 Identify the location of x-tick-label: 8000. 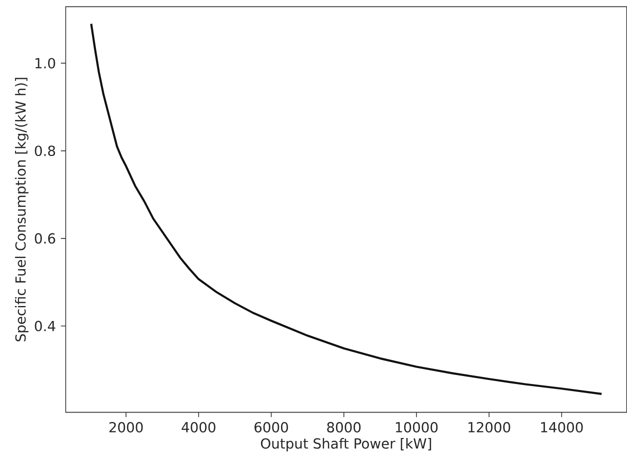
(344, 427).